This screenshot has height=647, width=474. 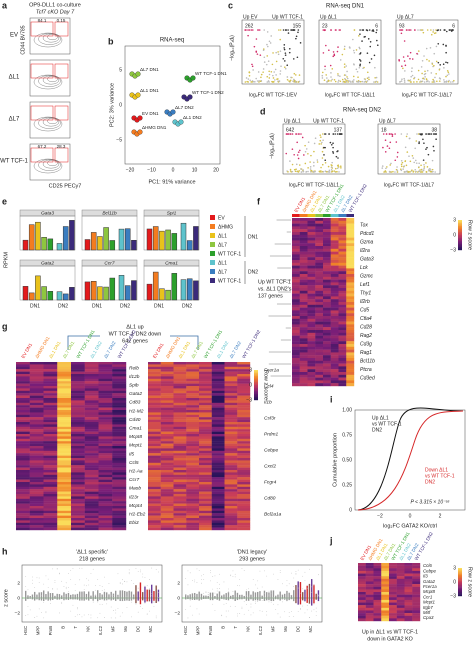 What do you see at coordinates (328, 17) in the screenshot?
I see `plot-title: Up ΔL1` at bounding box center [328, 17].